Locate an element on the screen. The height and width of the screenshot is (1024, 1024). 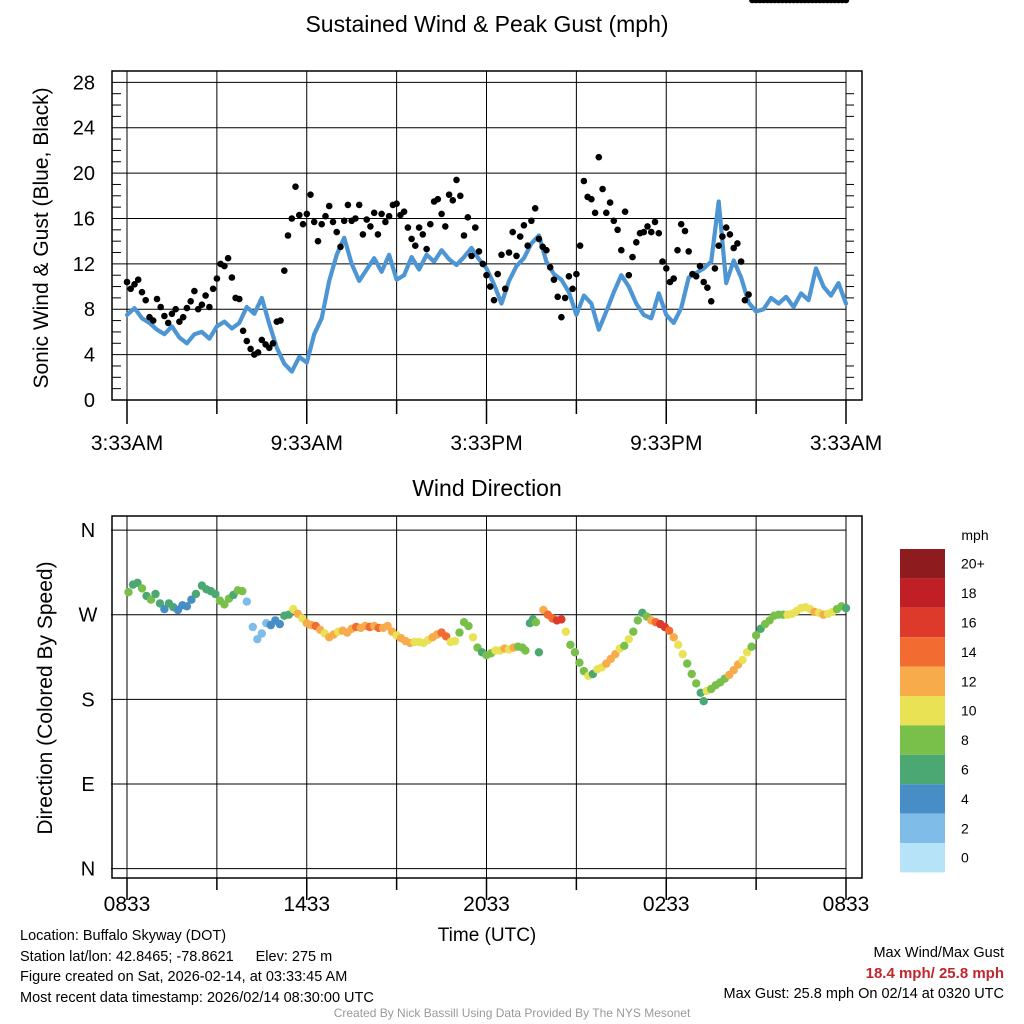
direction-ytick-label: W is located at coordinates (88, 616).